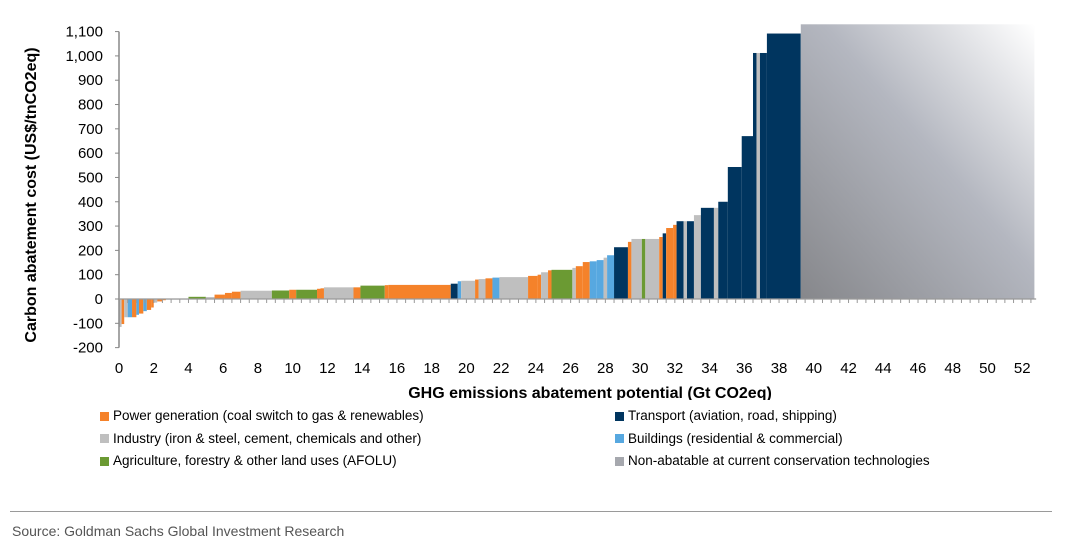  What do you see at coordinates (735, 438) in the screenshot?
I see `legend-label: Buildings (residential & commercial)` at bounding box center [735, 438].